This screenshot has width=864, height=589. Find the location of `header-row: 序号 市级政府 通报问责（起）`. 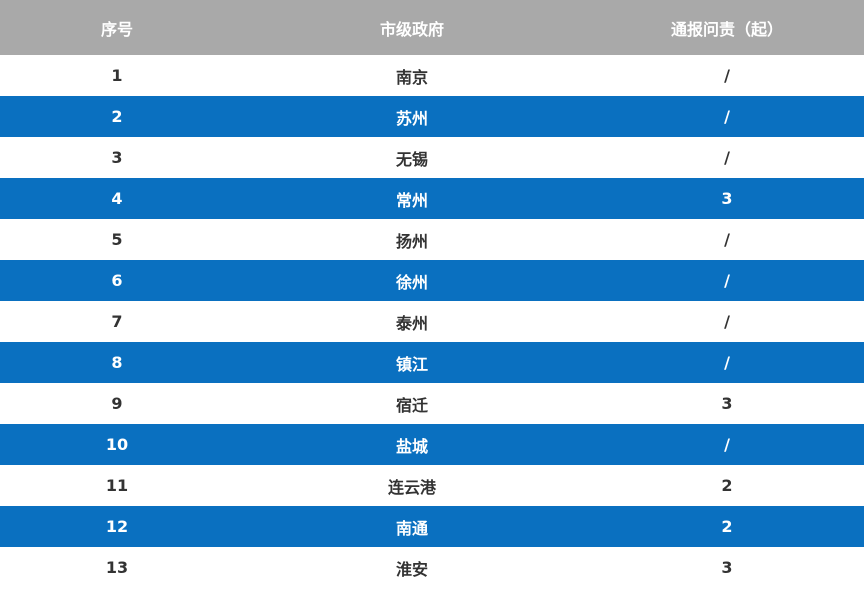

header-row: 序号 市级政府 通报问责（起） is located at coordinates (432, 27).